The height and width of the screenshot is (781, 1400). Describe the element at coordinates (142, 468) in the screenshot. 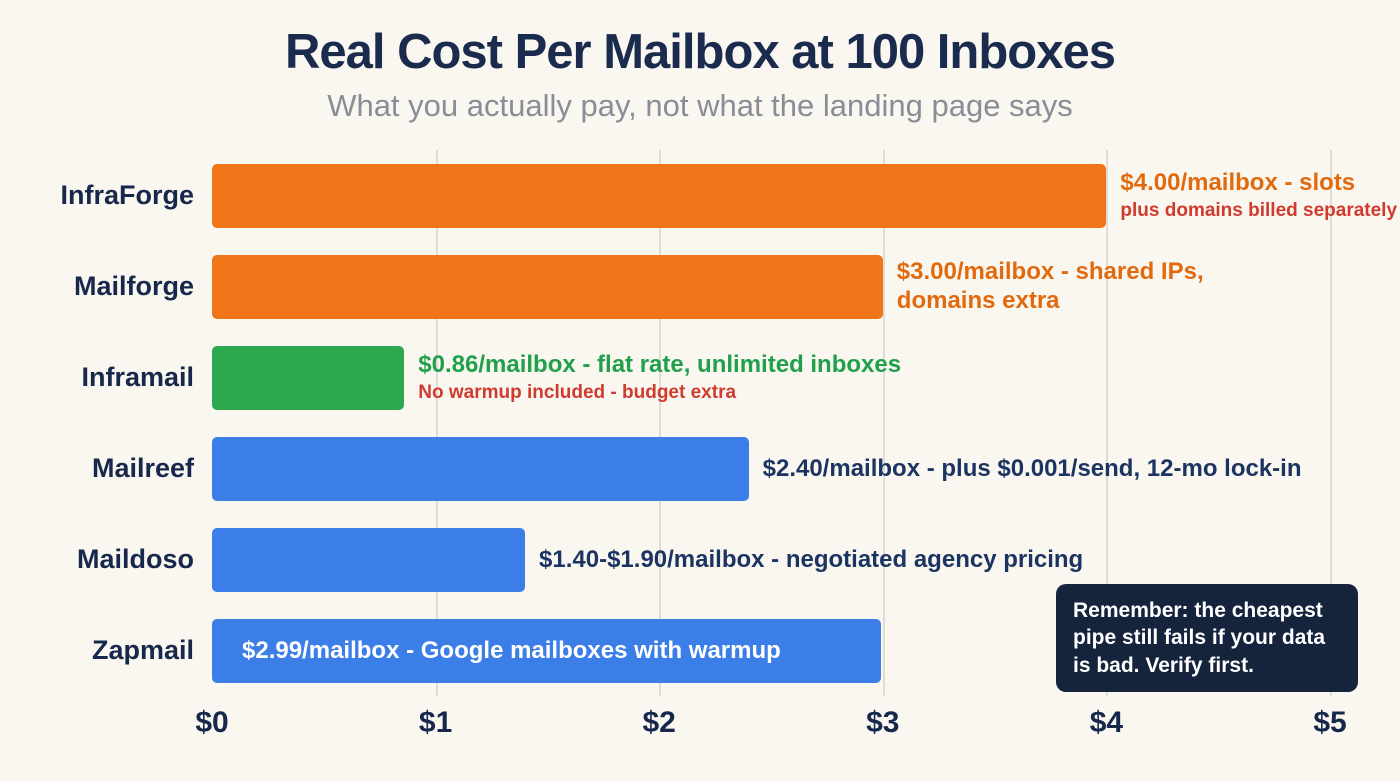

I see `category-label-mailreef: Mailreef` at that location.